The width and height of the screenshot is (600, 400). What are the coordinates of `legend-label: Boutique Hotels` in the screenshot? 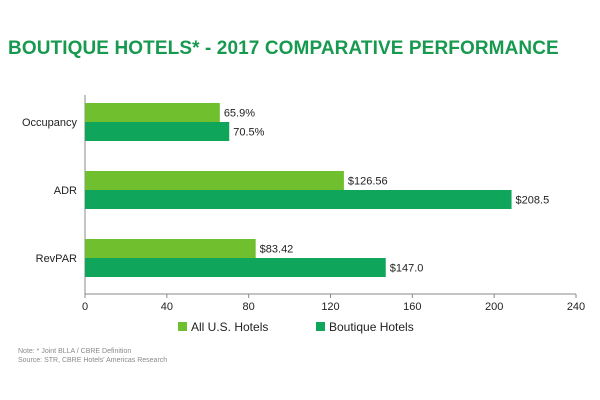 It's located at (371, 327).